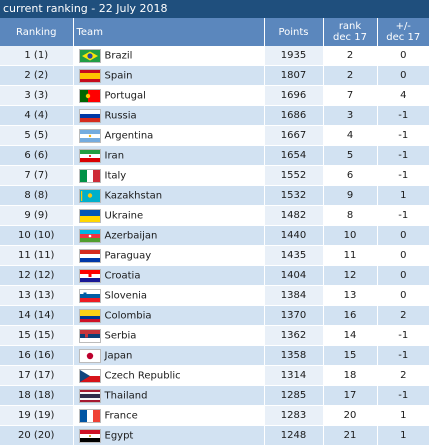 The width and height of the screenshot is (429, 446). Describe the element at coordinates (169, 415) in the screenshot. I see `team-cell: France` at that location.